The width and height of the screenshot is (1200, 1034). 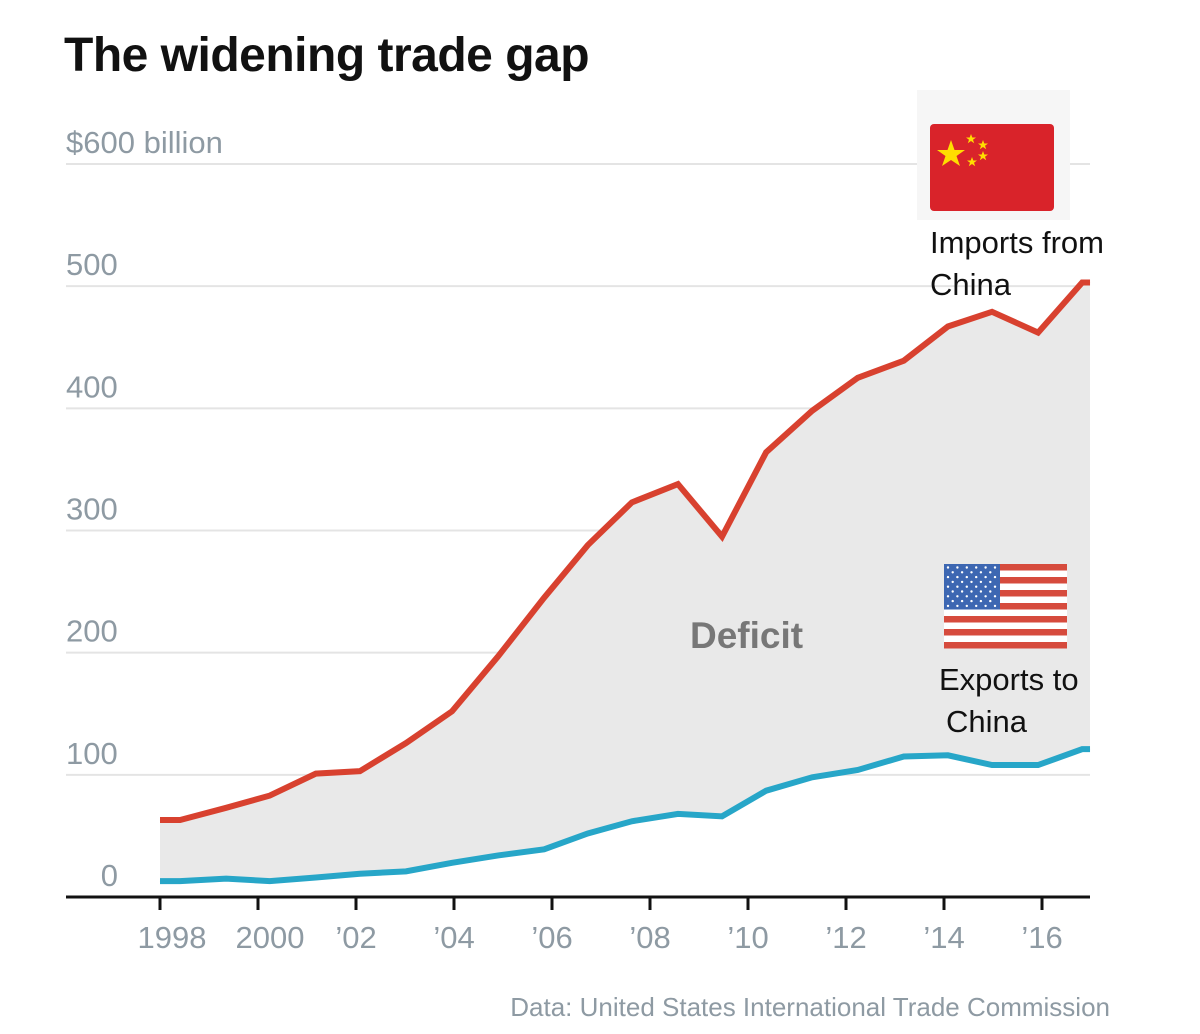 What do you see at coordinates (1009, 679) in the screenshot?
I see `exports-label-line1: Exports to` at bounding box center [1009, 679].